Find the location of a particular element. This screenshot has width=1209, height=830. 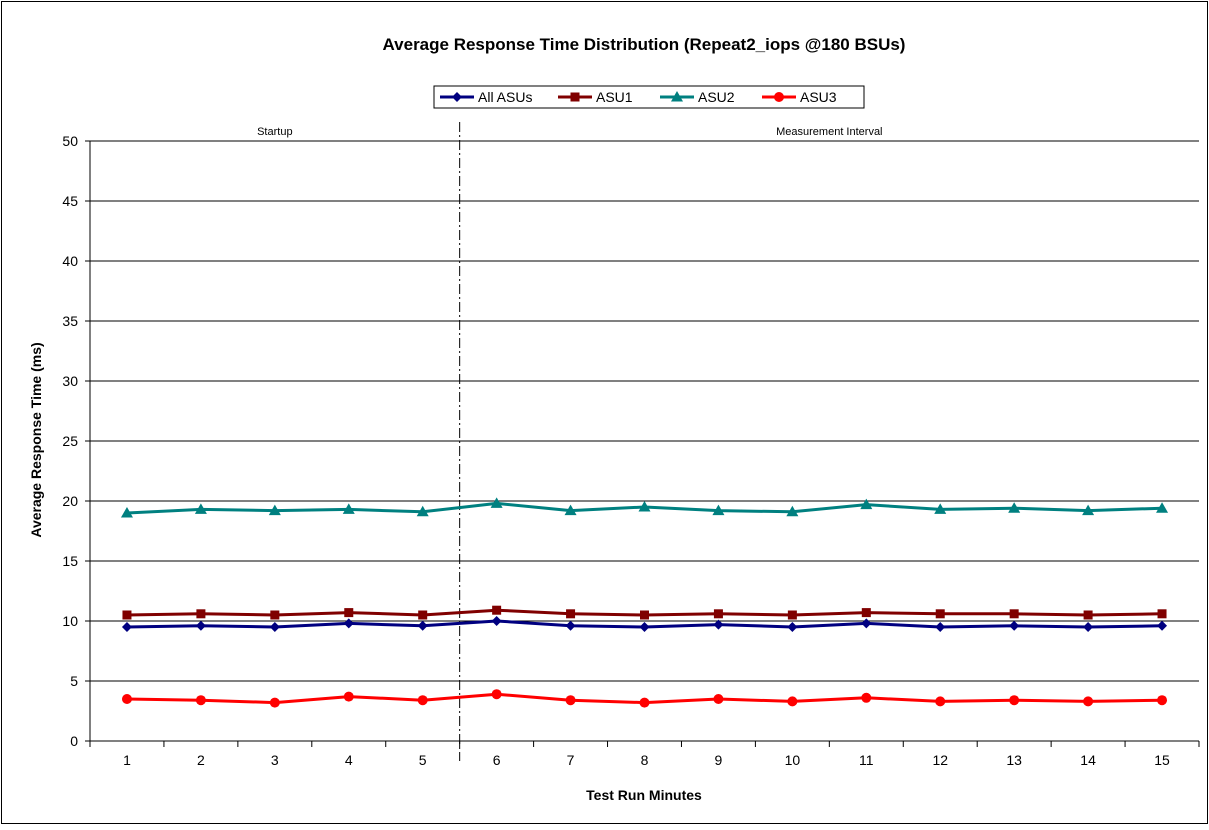

y-tick-label-15: 15 is located at coordinates (70, 561).